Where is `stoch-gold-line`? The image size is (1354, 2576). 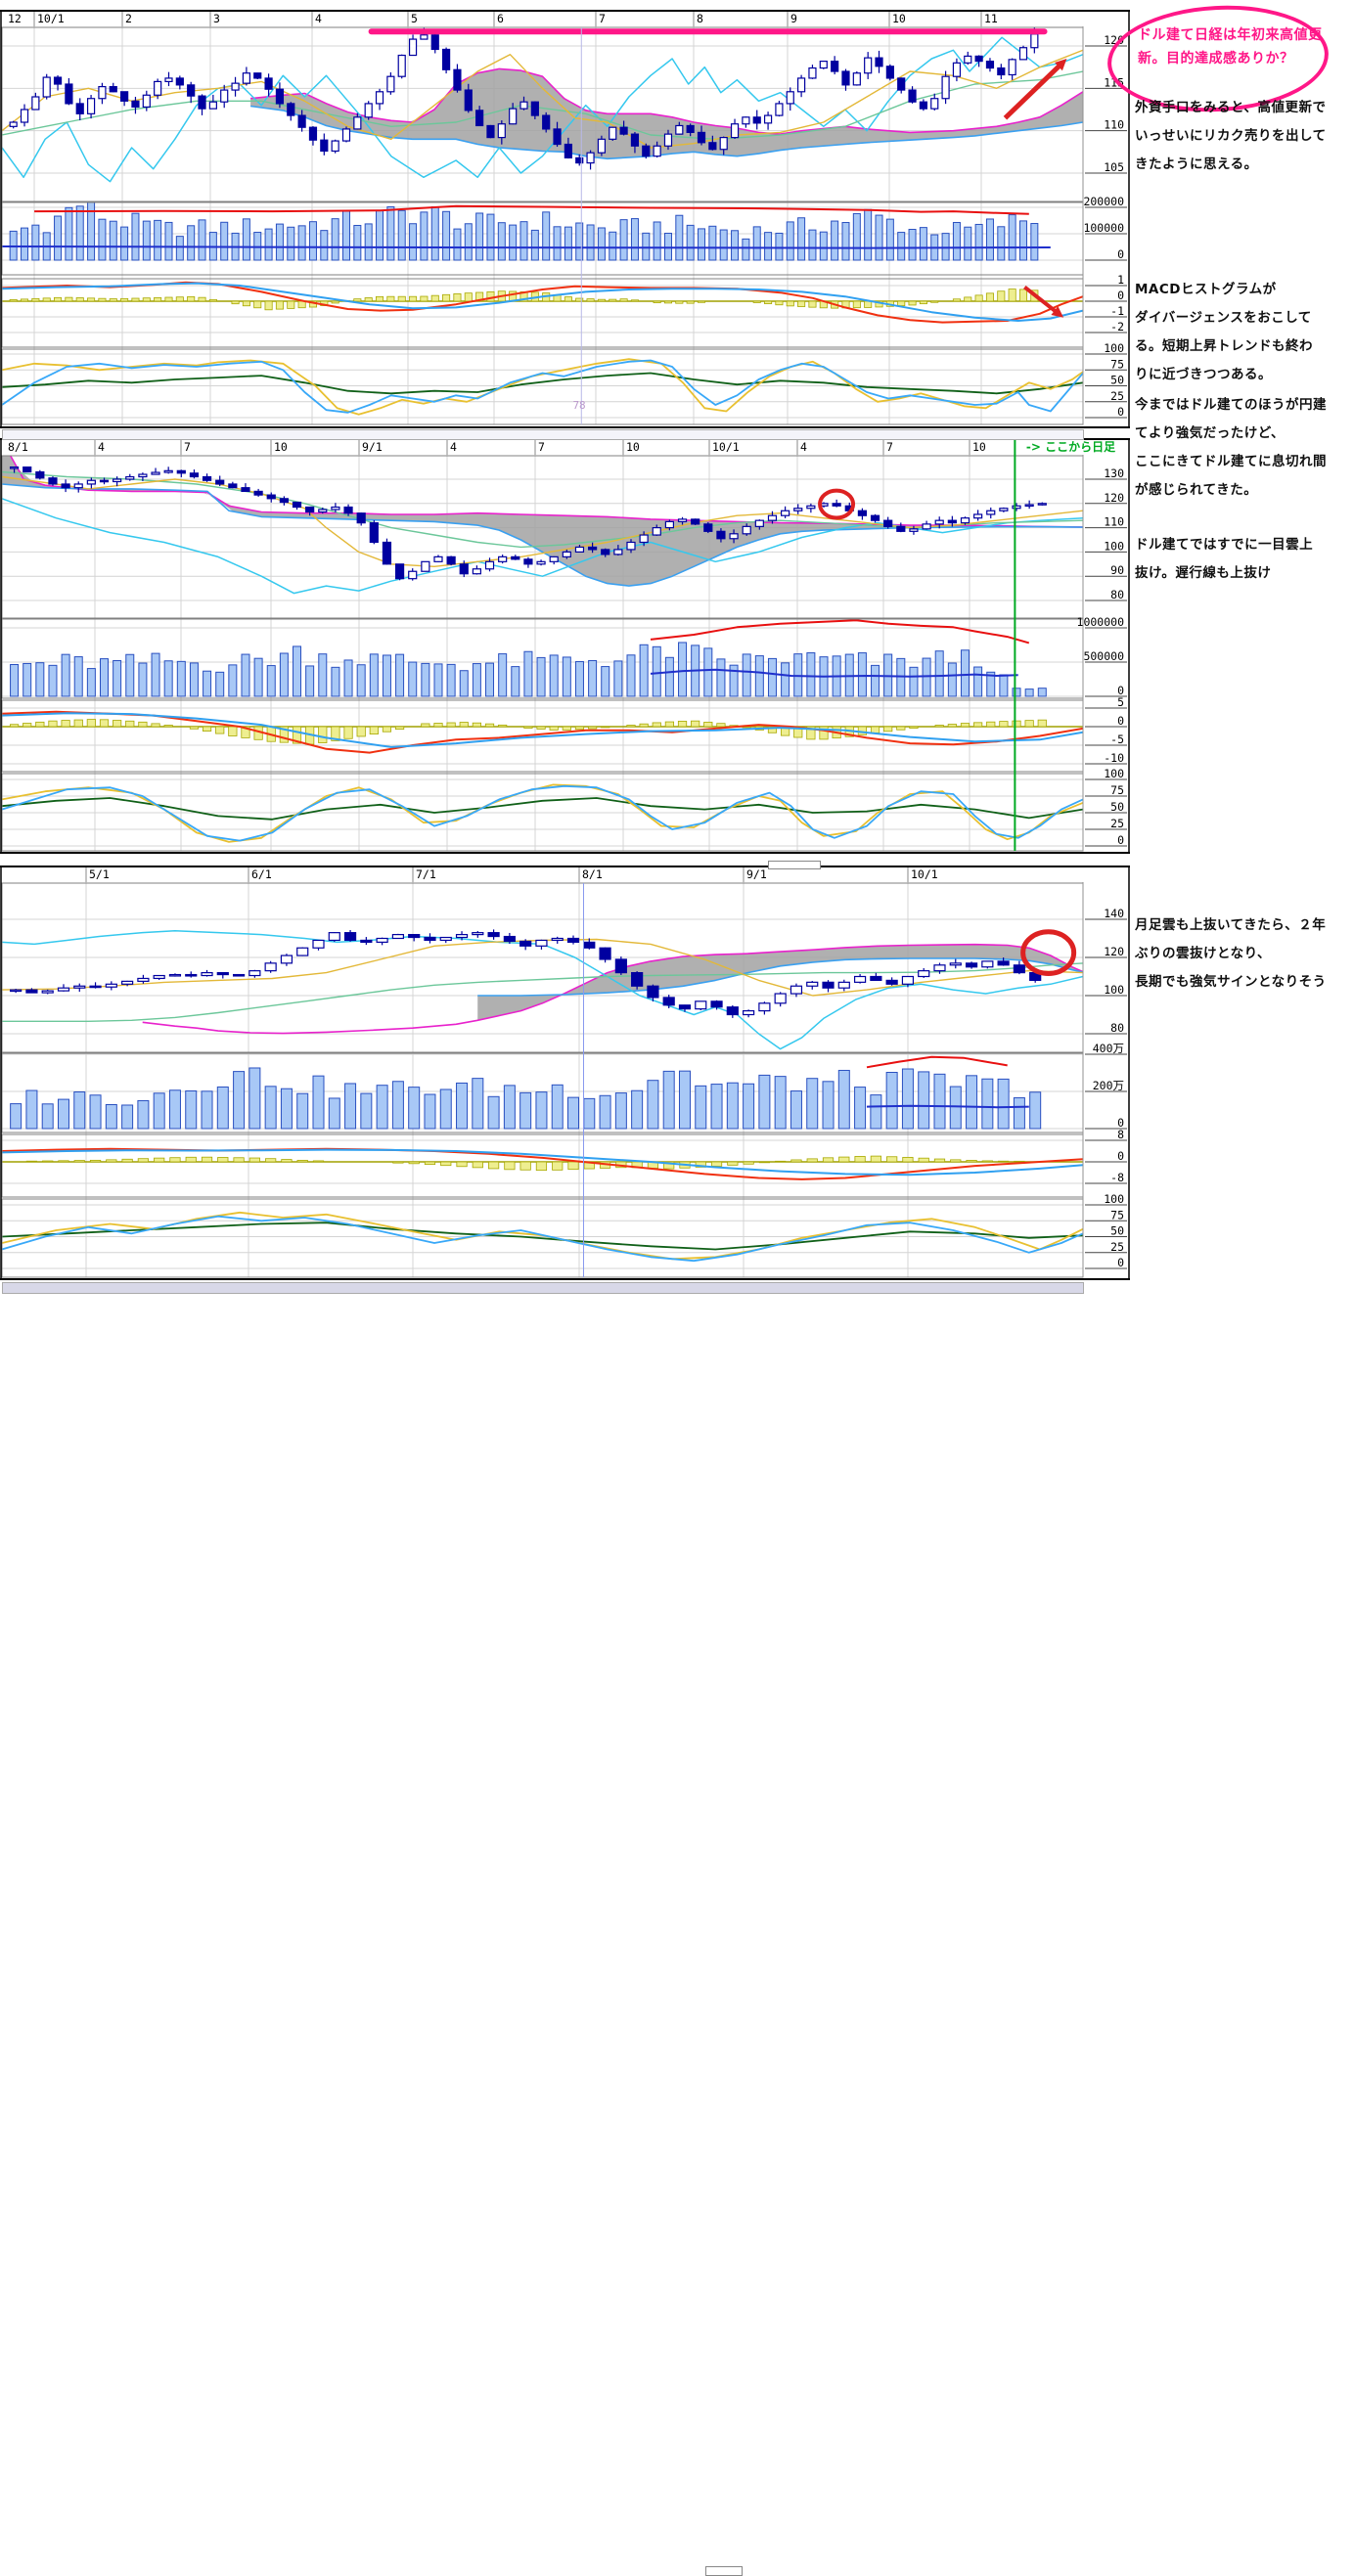 stoch-gold-line is located at coordinates (542, 813).